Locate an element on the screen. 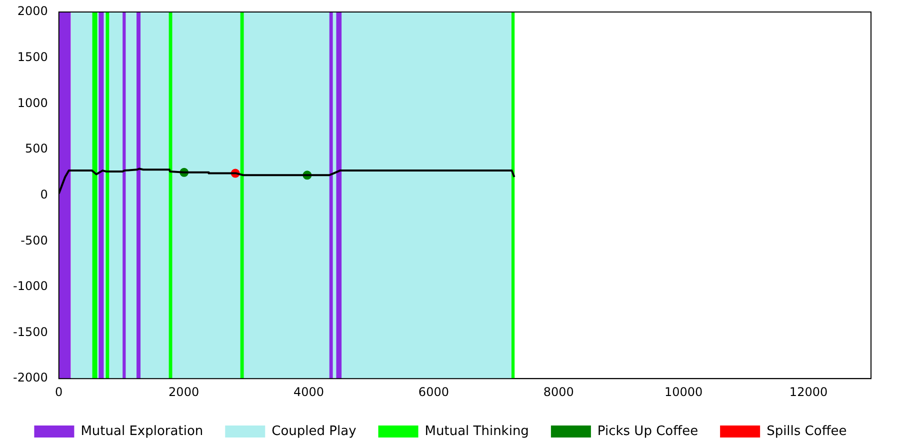 The height and width of the screenshot is (448, 909). x-tick-label: 12000 is located at coordinates (808, 391).